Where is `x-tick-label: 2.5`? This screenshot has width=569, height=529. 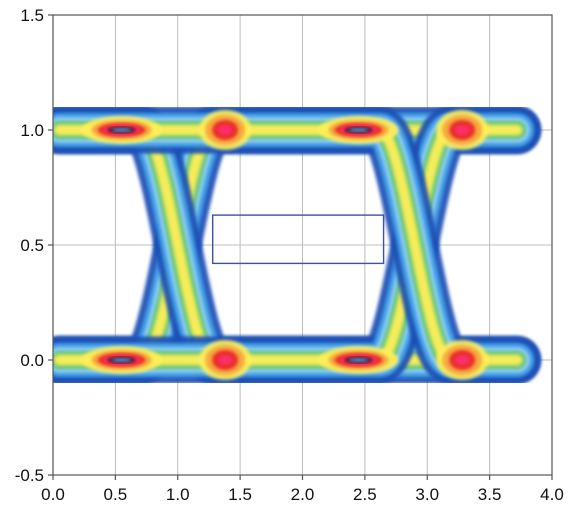 x-tick-label: 2.5 is located at coordinates (365, 494).